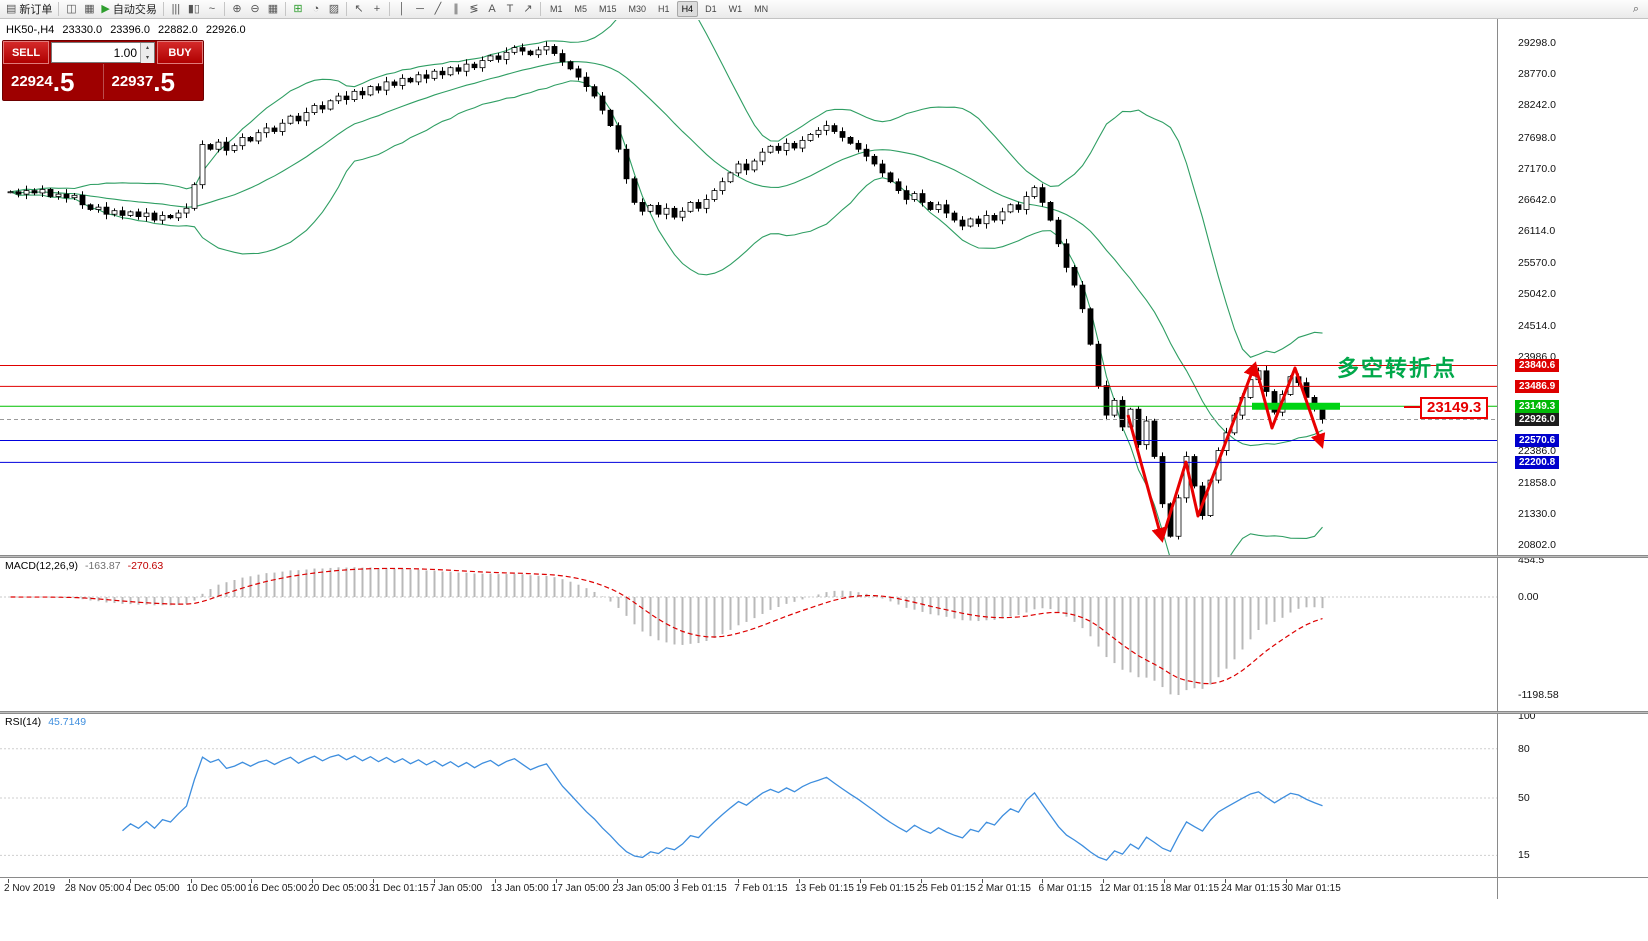 Image resolution: width=1648 pixels, height=941 pixels. Describe the element at coordinates (1129, 888) in the screenshot. I see `time-axis-label: 12 Mar 01:15` at that location.